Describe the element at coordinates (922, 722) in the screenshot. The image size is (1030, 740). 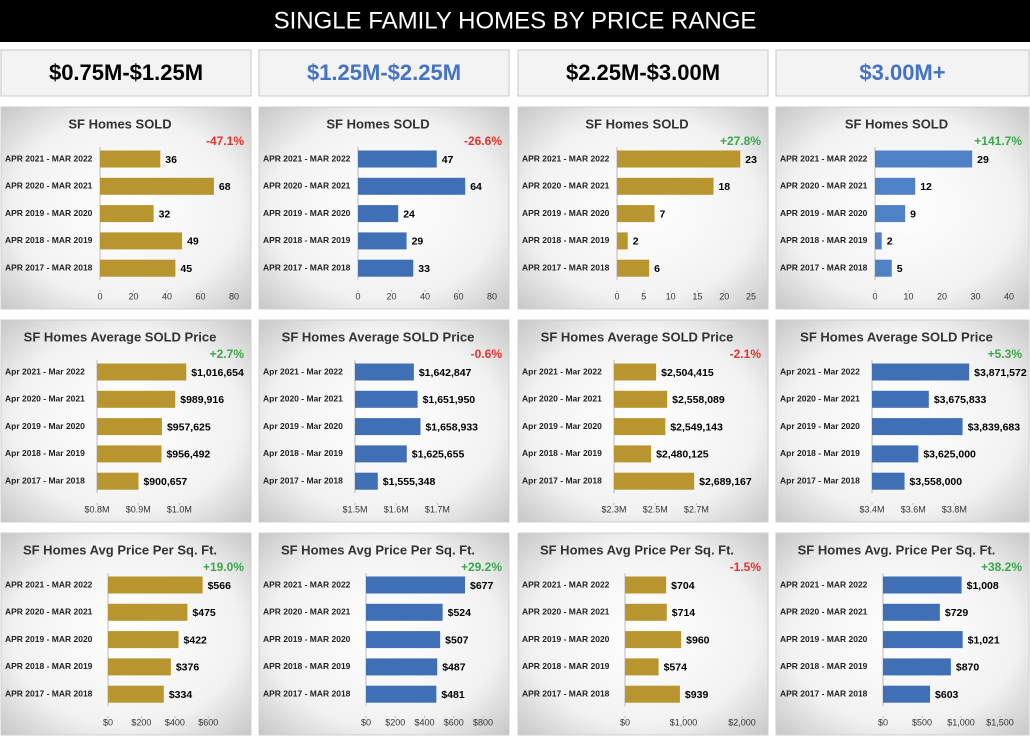
I see `x-tick-label: $500` at that location.